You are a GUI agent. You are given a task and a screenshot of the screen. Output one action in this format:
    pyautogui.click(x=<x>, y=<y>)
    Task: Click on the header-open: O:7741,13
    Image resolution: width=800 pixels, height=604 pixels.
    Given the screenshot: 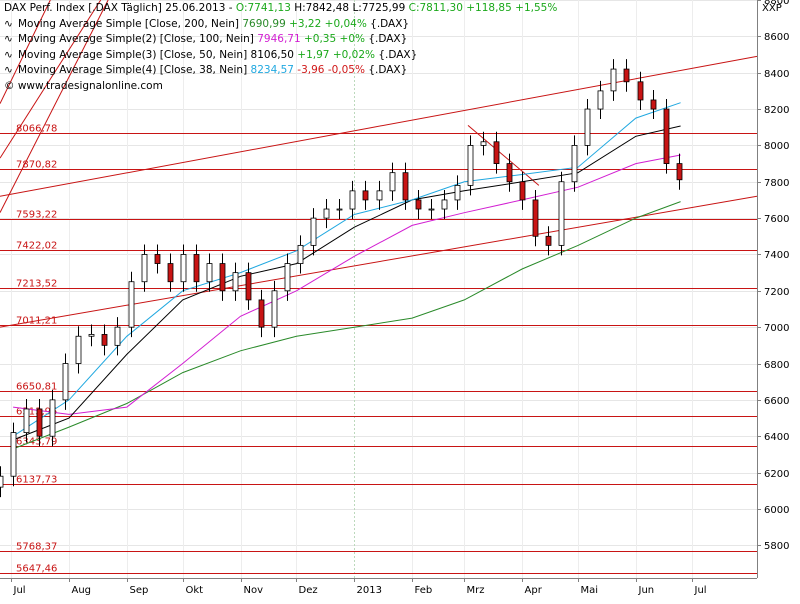 What is the action you would take?
    pyautogui.click(x=263, y=8)
    